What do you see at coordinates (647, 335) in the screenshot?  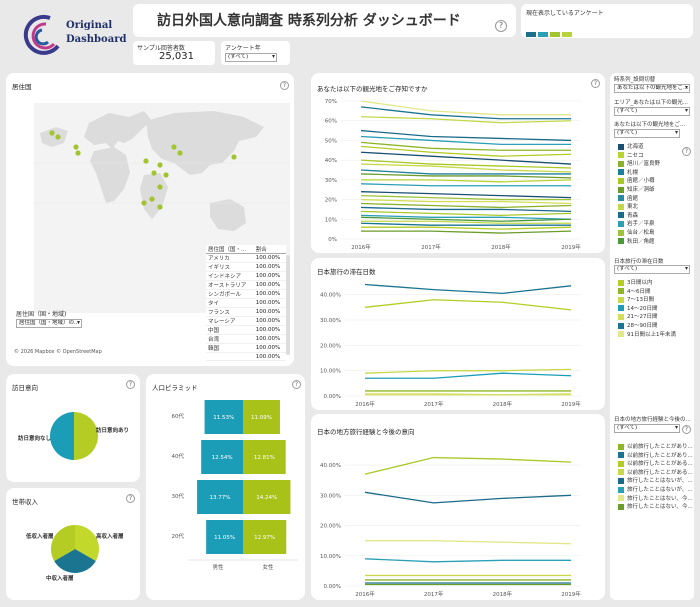 I see `legend-item: 91日間以上1年未満` at bounding box center [647, 335].